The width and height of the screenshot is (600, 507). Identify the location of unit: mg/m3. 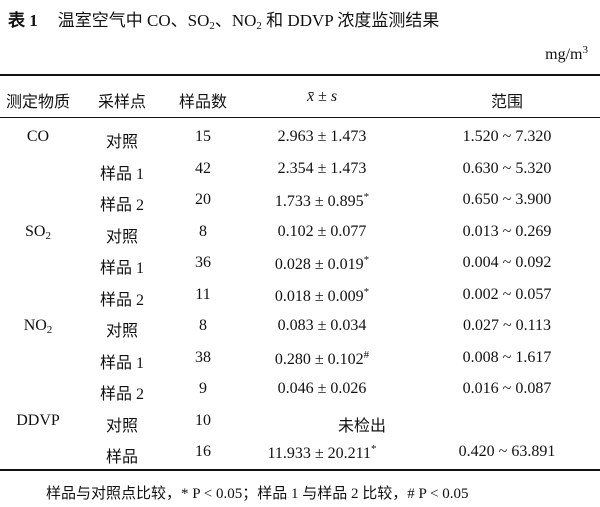
(566, 54).